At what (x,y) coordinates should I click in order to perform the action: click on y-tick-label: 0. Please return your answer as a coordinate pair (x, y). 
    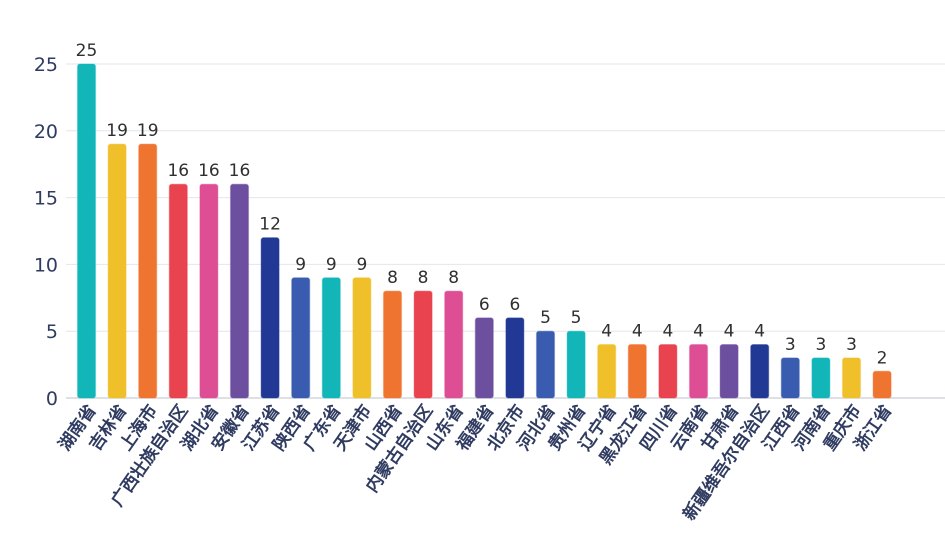
    Looking at the image, I should click on (52, 399).